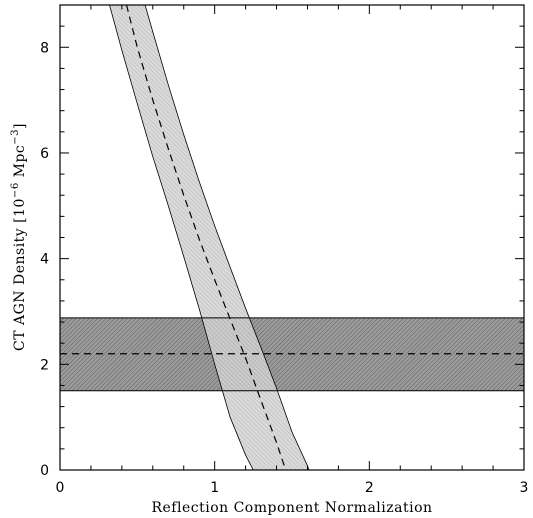 This screenshot has height=518, width=533. What do you see at coordinates (44, 48) in the screenshot?
I see `y-tick-label: 8` at bounding box center [44, 48].